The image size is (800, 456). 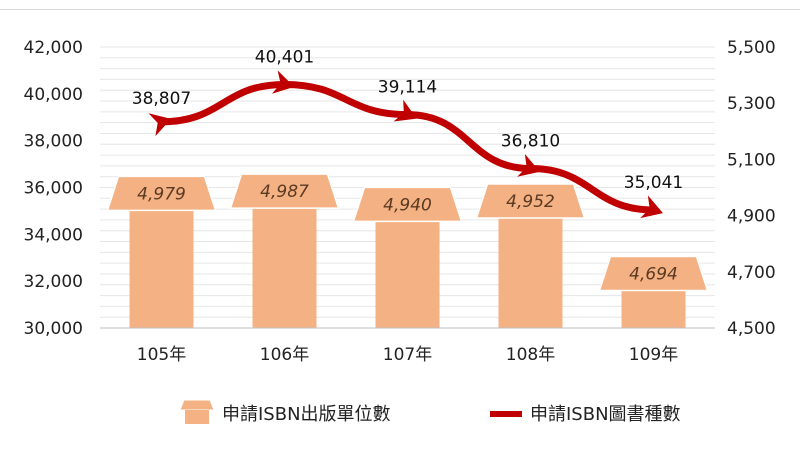 What do you see at coordinates (161, 99) in the screenshot?
I see `line-data-label: 38,807` at bounding box center [161, 99].